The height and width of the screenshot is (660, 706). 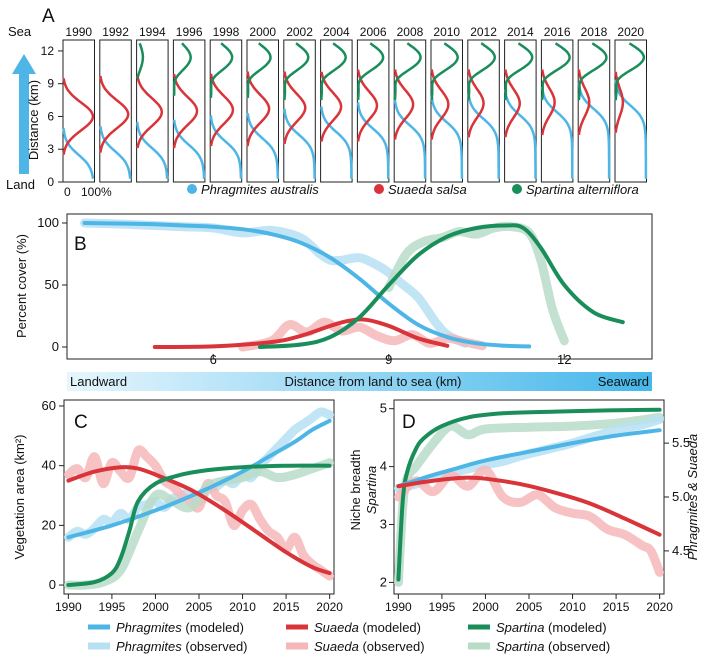 I want to click on panel-c-ytick-label: 60, so click(x=49, y=405).